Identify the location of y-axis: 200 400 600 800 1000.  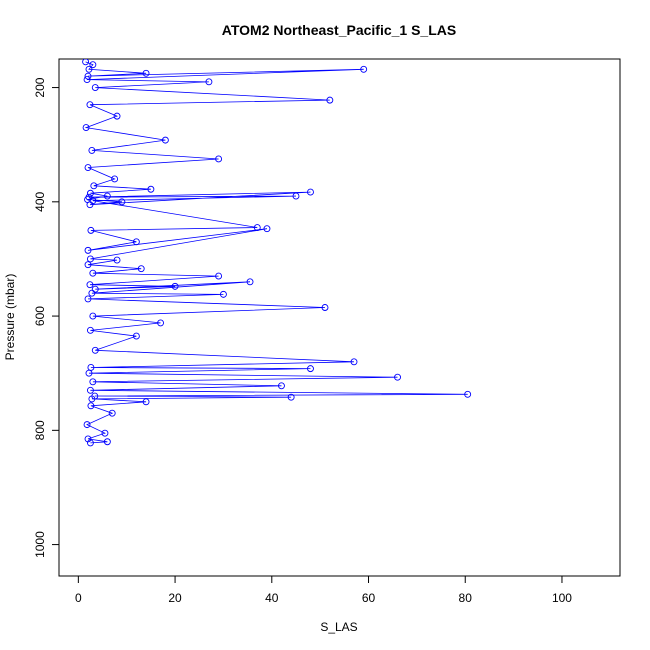
(46, 317).